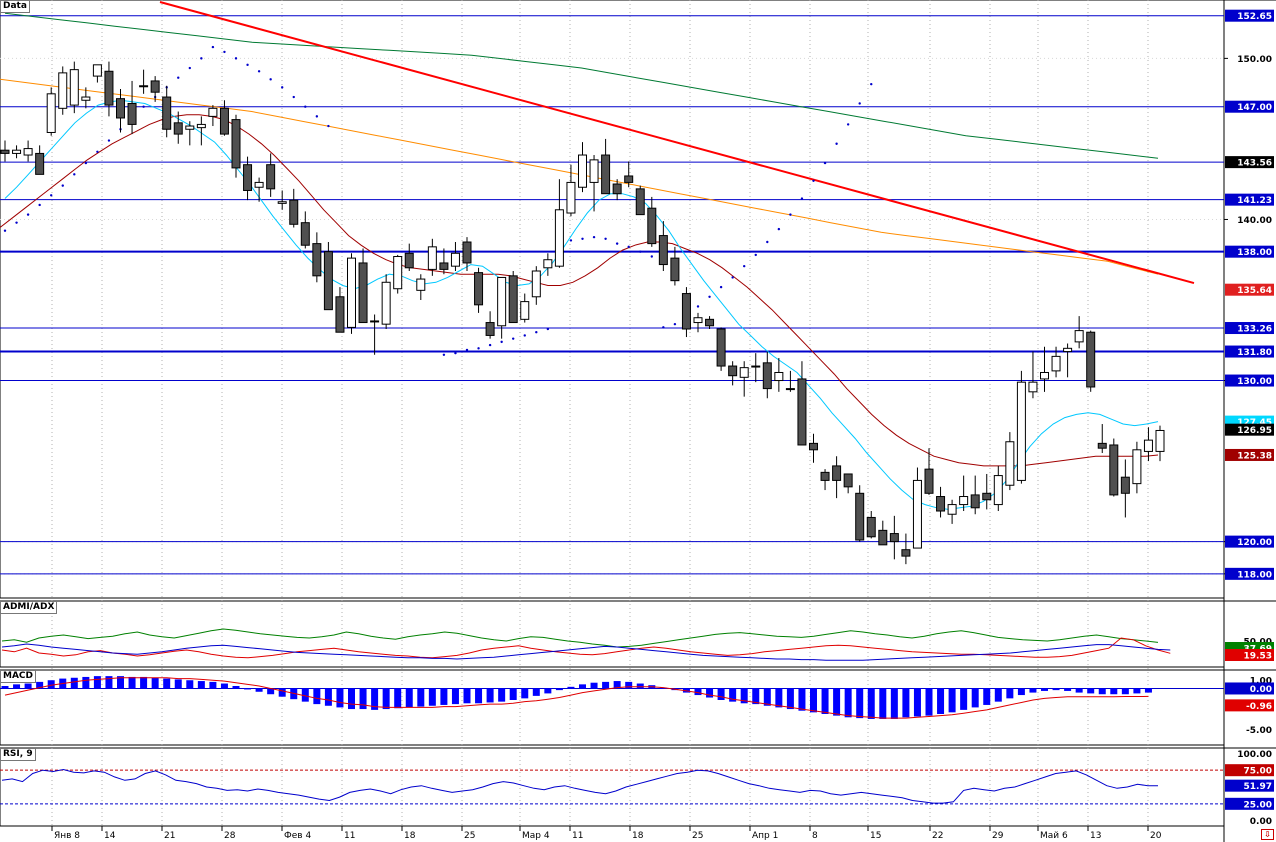  I want to click on date-tick-label: 28, so click(230, 836).